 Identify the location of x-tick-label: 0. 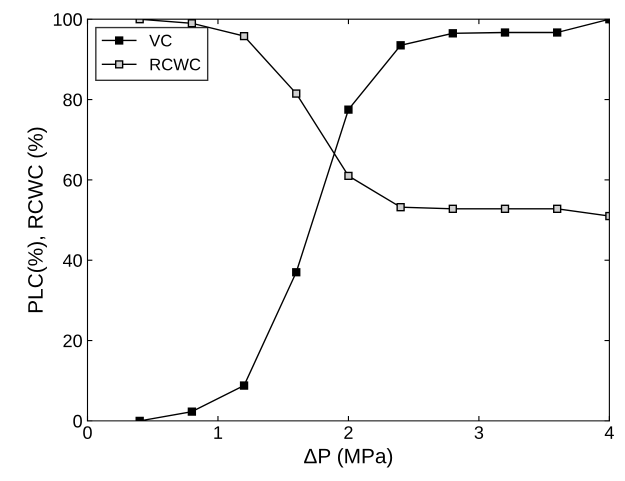
(87, 432).